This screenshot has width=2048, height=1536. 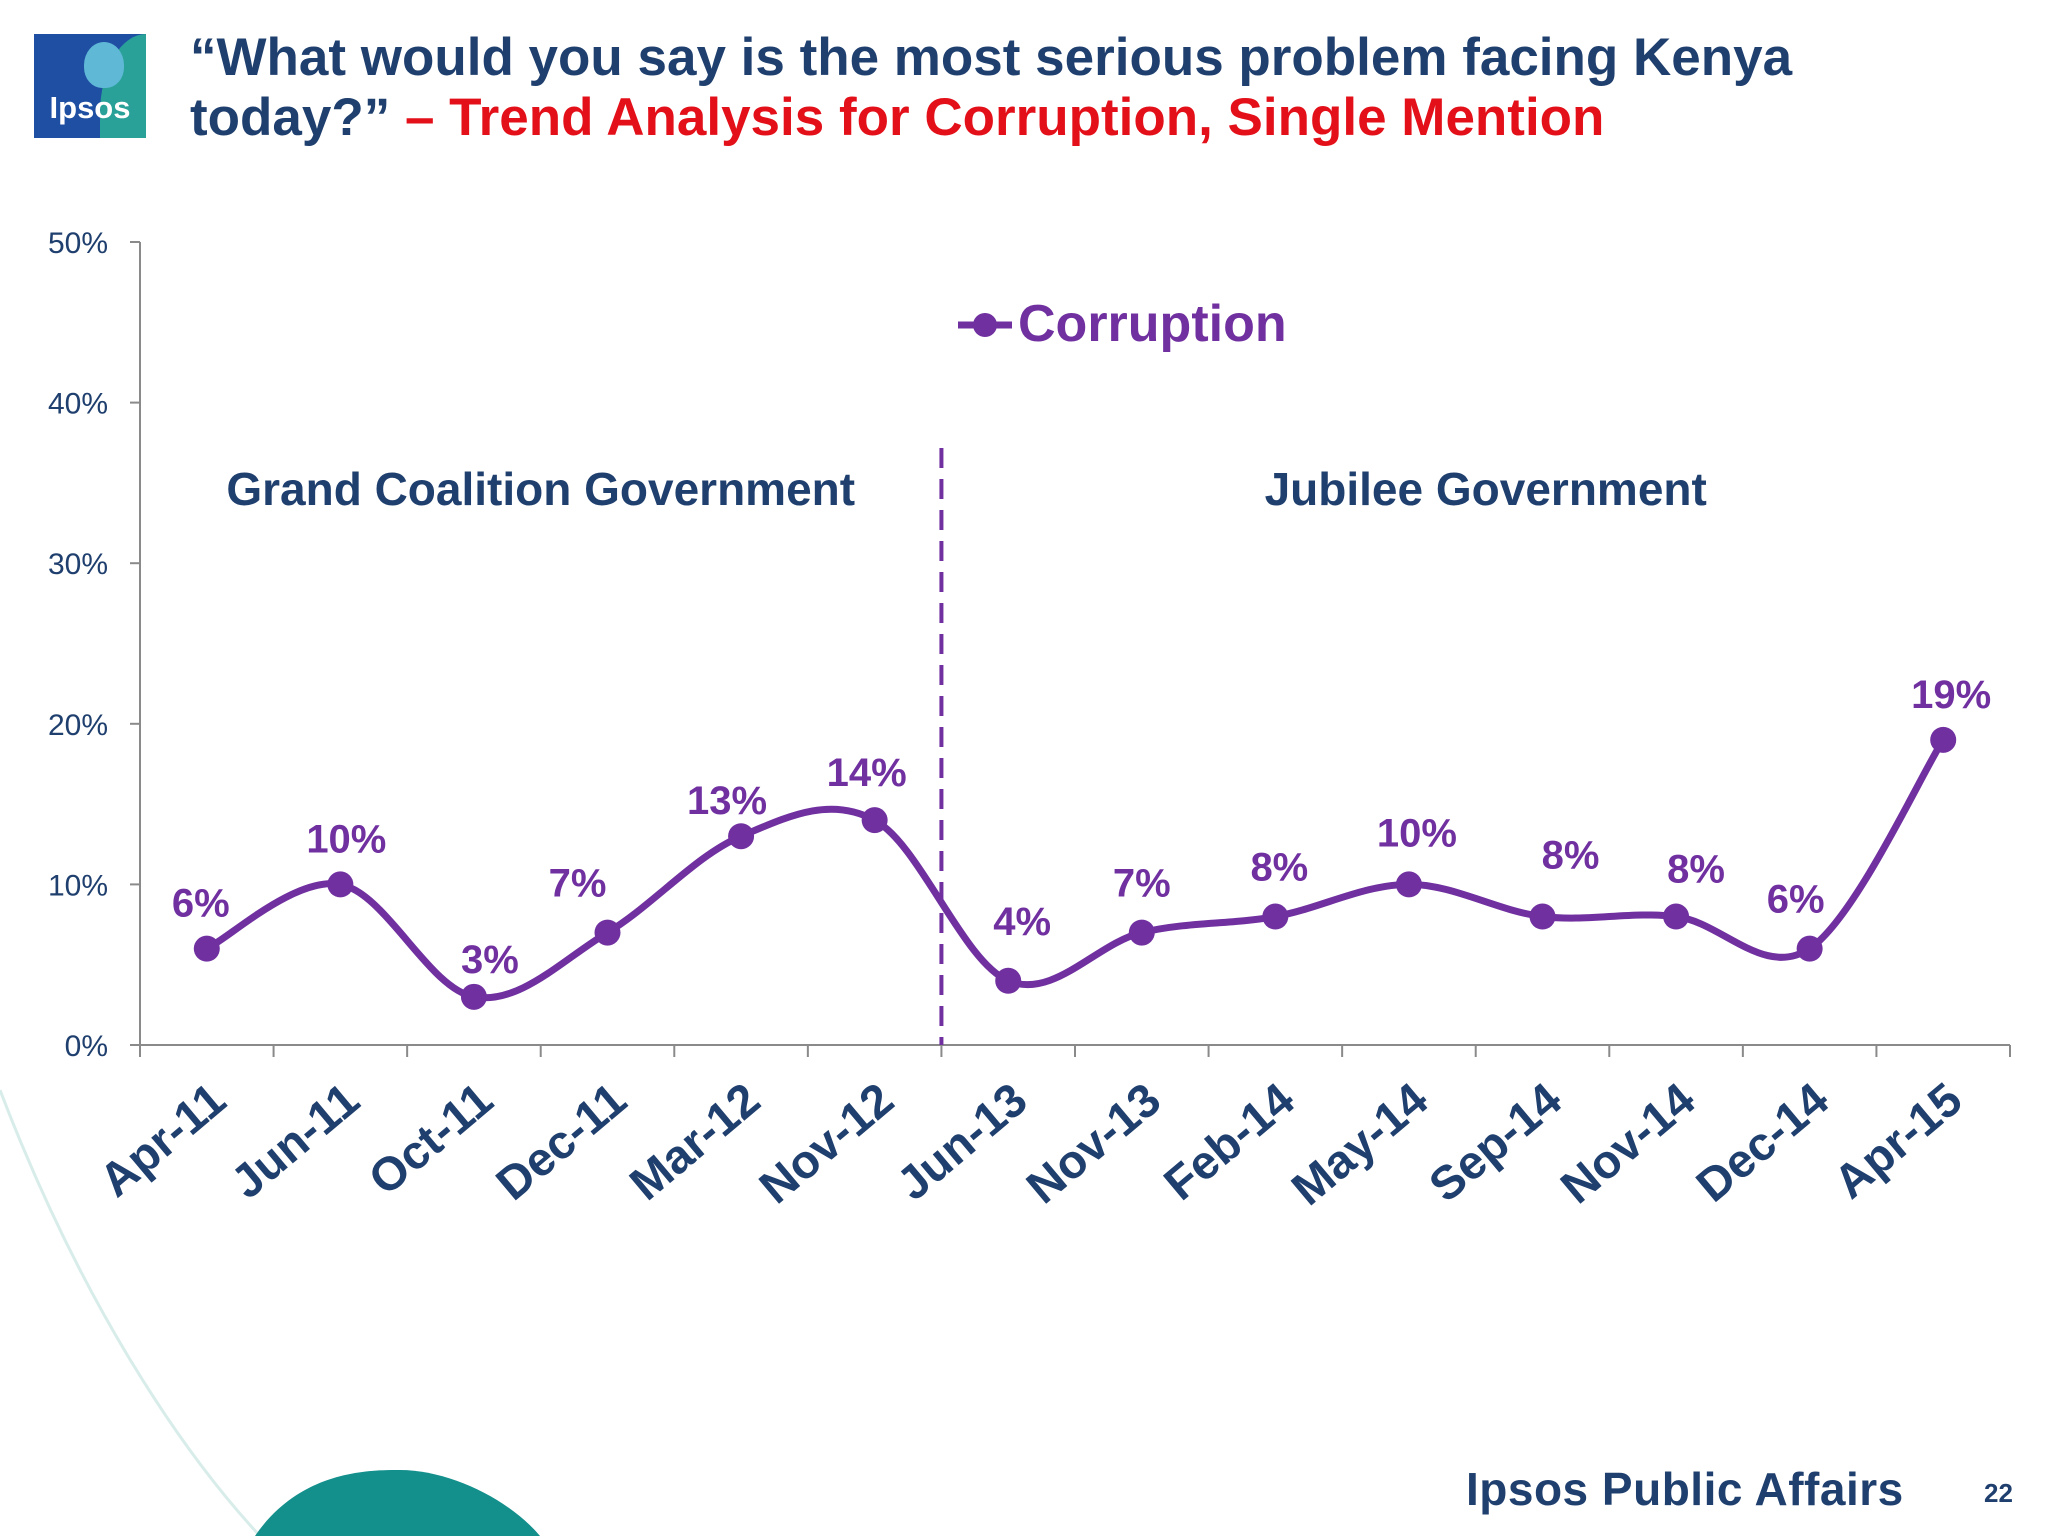 What do you see at coordinates (826, 1142) in the screenshot?
I see `x-tick-label: Nov-12` at bounding box center [826, 1142].